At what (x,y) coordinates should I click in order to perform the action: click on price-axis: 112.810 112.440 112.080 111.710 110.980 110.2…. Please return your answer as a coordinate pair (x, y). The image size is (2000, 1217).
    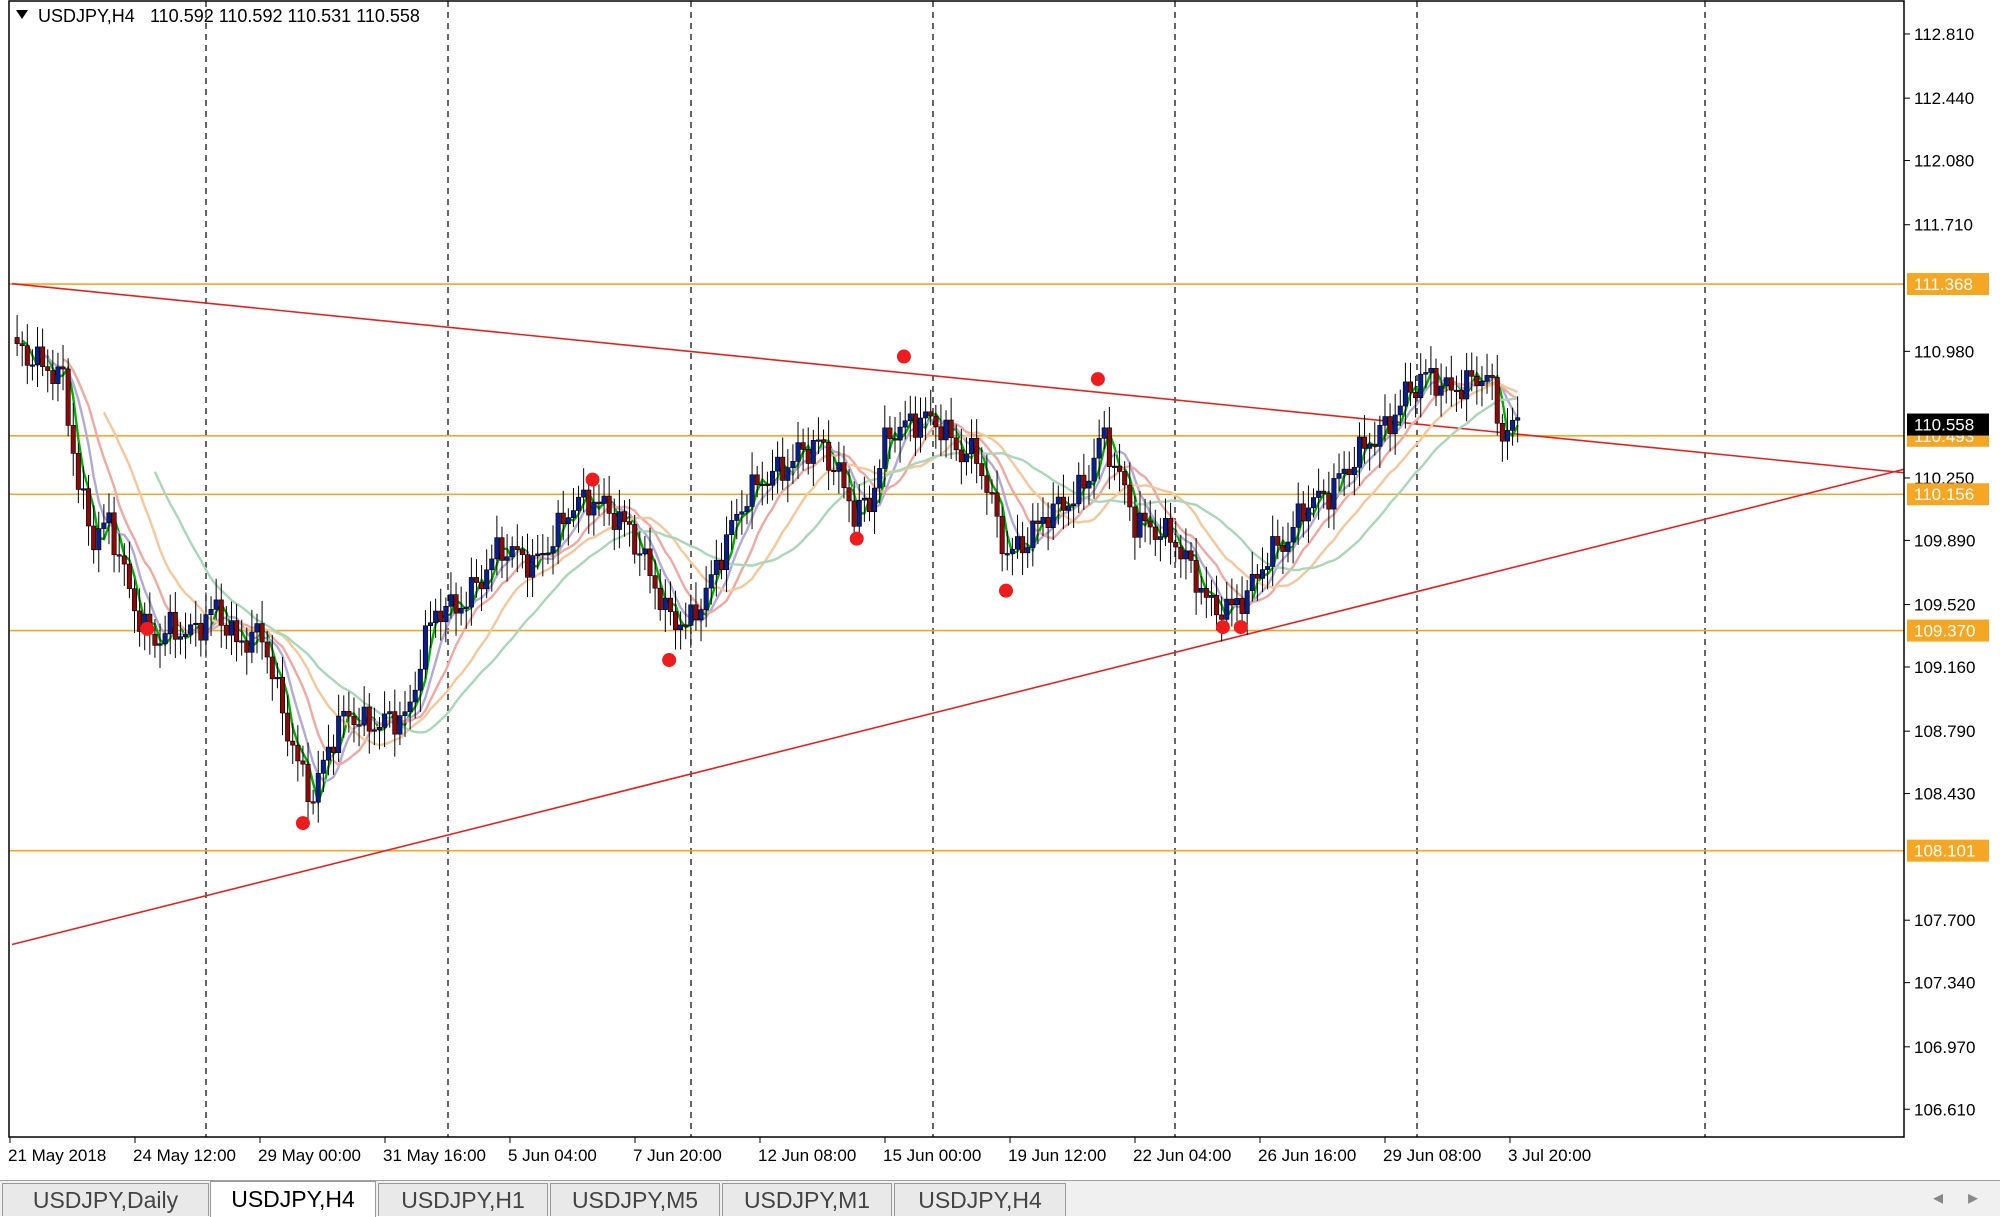
    Looking at the image, I should click on (1946, 572).